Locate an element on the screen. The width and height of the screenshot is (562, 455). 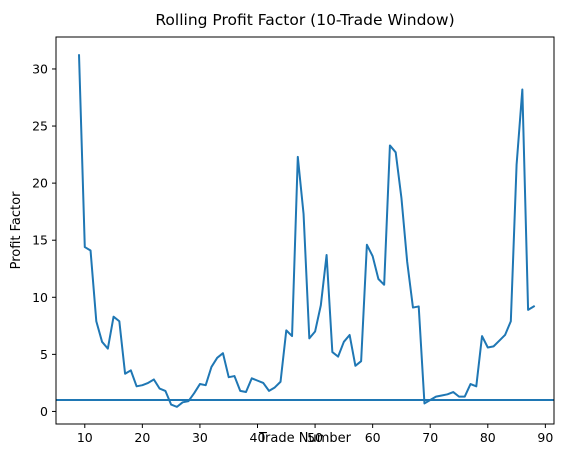
chart-title: Rolling Profit Factor (10-Trade Window) is located at coordinates (304, 20).